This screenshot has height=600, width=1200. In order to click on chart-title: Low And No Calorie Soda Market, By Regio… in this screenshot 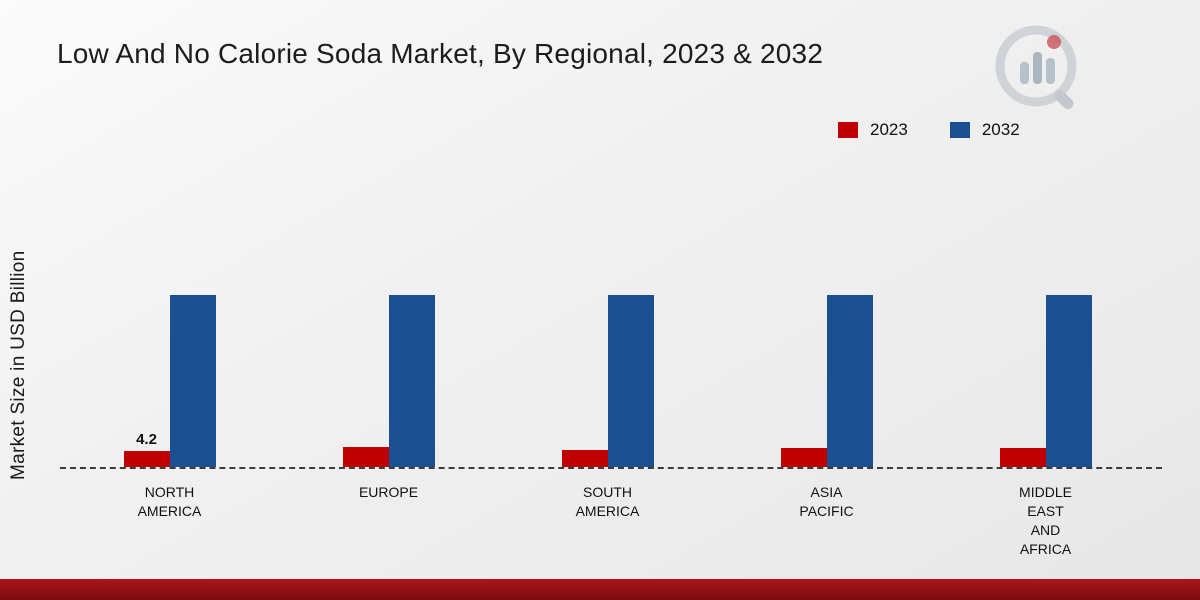, I will do `click(440, 53)`.